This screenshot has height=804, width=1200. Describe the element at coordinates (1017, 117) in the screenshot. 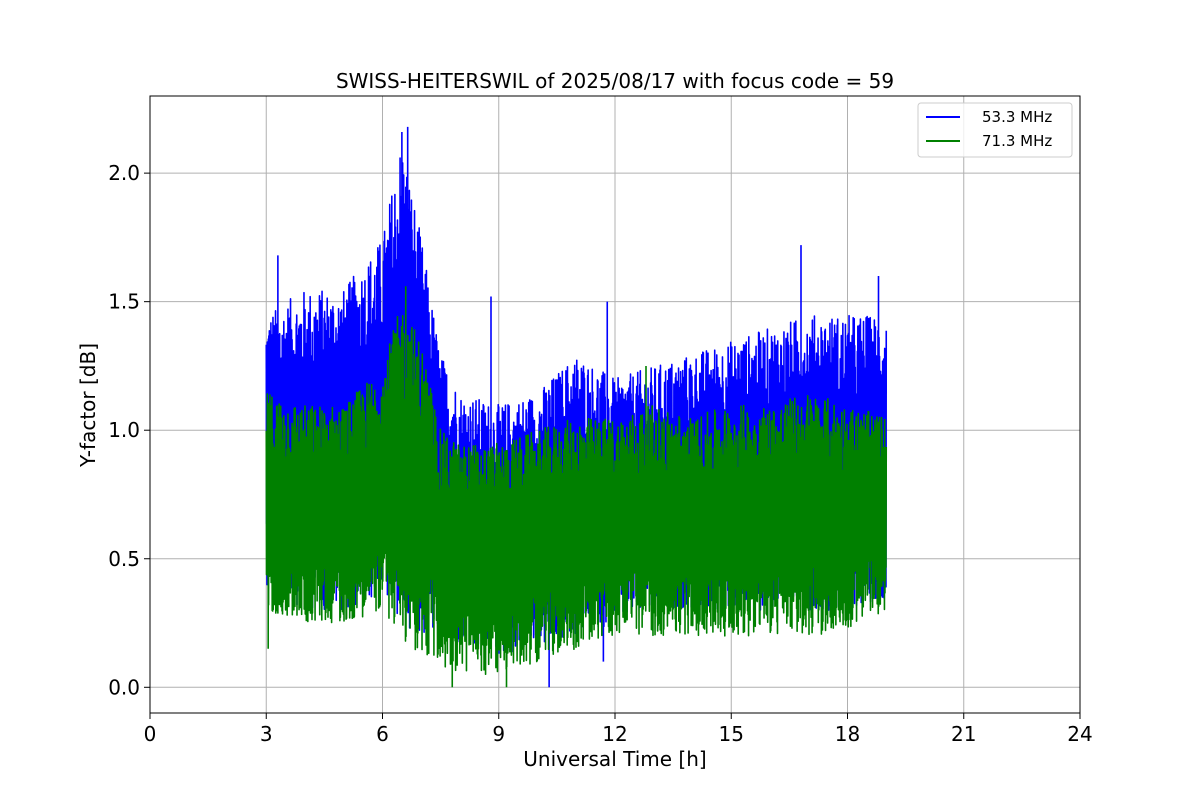

I see `legend-label-53-mhz: 53.3 MHz` at that location.